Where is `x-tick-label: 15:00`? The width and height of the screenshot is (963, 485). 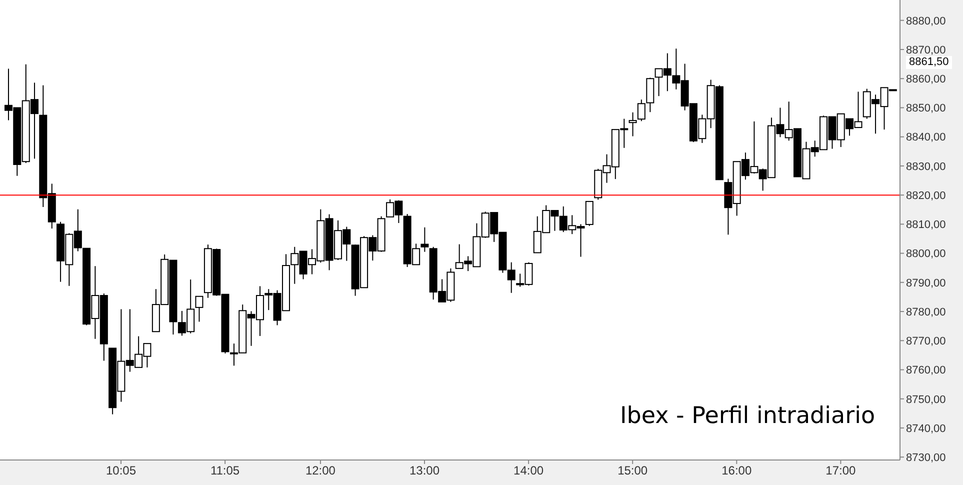
x-tick-label: 15:00 is located at coordinates (633, 471).